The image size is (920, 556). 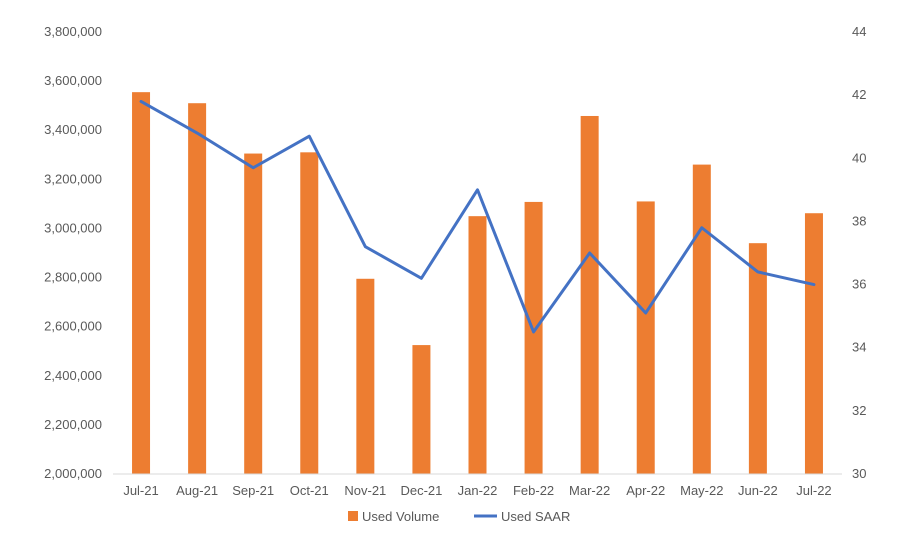 What do you see at coordinates (73, 129) in the screenshot?
I see `left-axis-tick-label: 3,400,000` at bounding box center [73, 129].